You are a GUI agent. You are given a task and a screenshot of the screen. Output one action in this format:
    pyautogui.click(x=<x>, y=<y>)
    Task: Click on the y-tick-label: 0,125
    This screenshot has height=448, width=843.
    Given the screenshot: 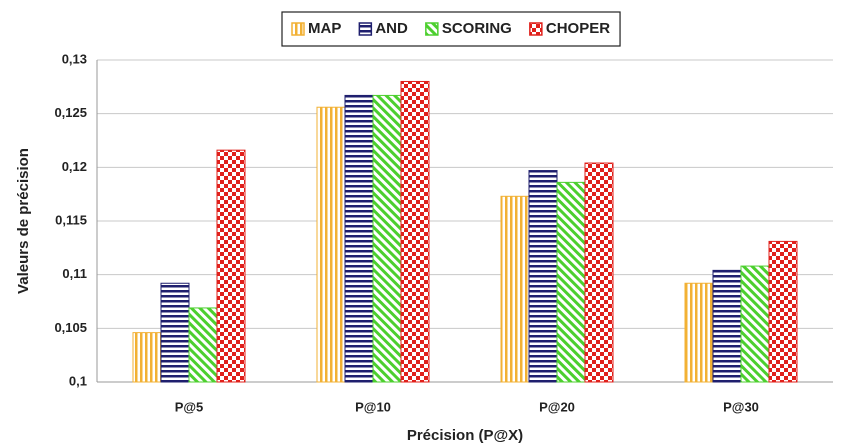 What is the action you would take?
    pyautogui.click(x=70, y=112)
    